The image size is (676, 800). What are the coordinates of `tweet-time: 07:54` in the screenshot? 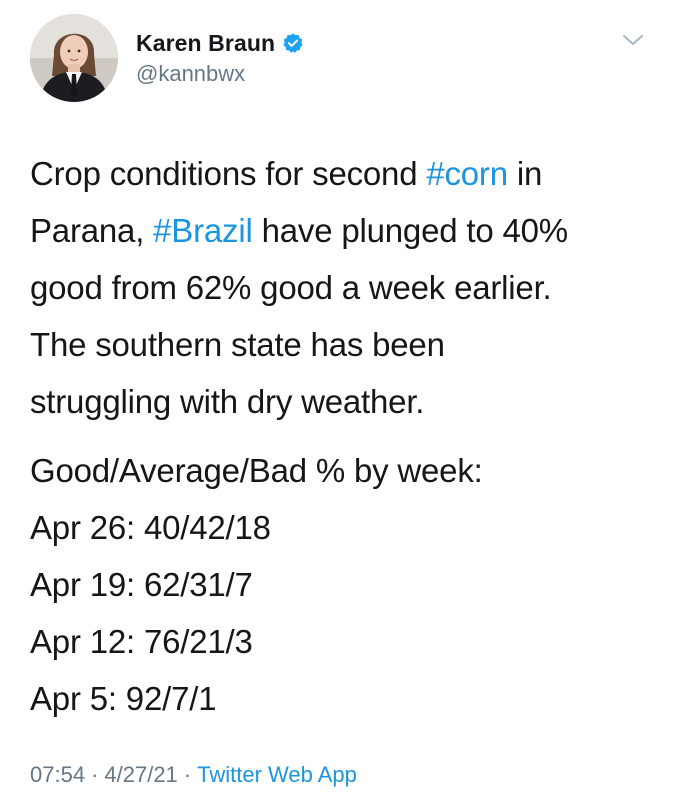 It's located at (58, 774).